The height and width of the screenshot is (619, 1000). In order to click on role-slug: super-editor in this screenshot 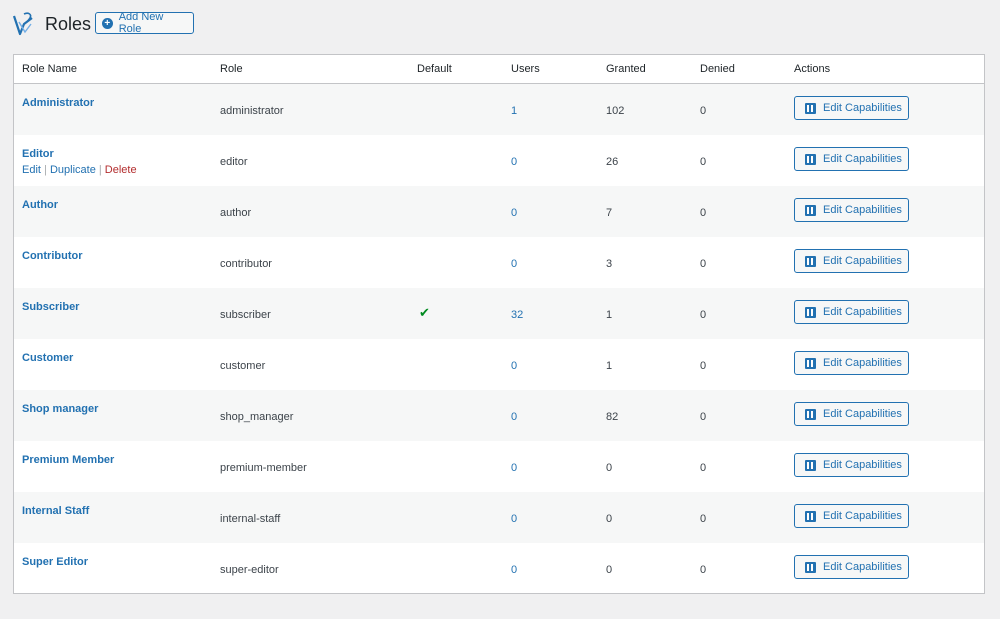, I will do `click(249, 570)`.